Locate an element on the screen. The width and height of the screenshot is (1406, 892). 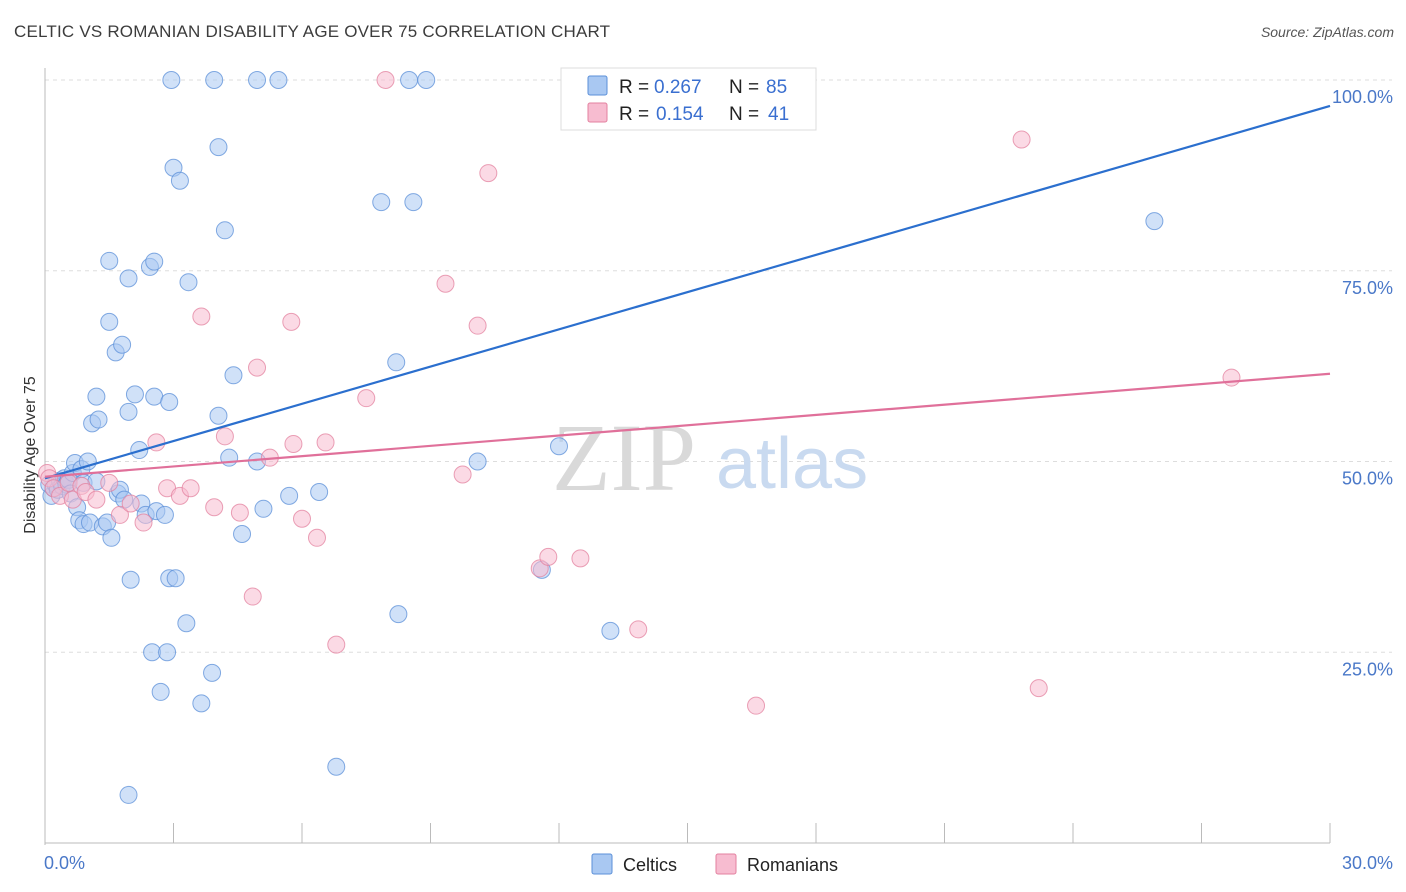
watermark-zip: ZIP is located at coordinates (624, 457).